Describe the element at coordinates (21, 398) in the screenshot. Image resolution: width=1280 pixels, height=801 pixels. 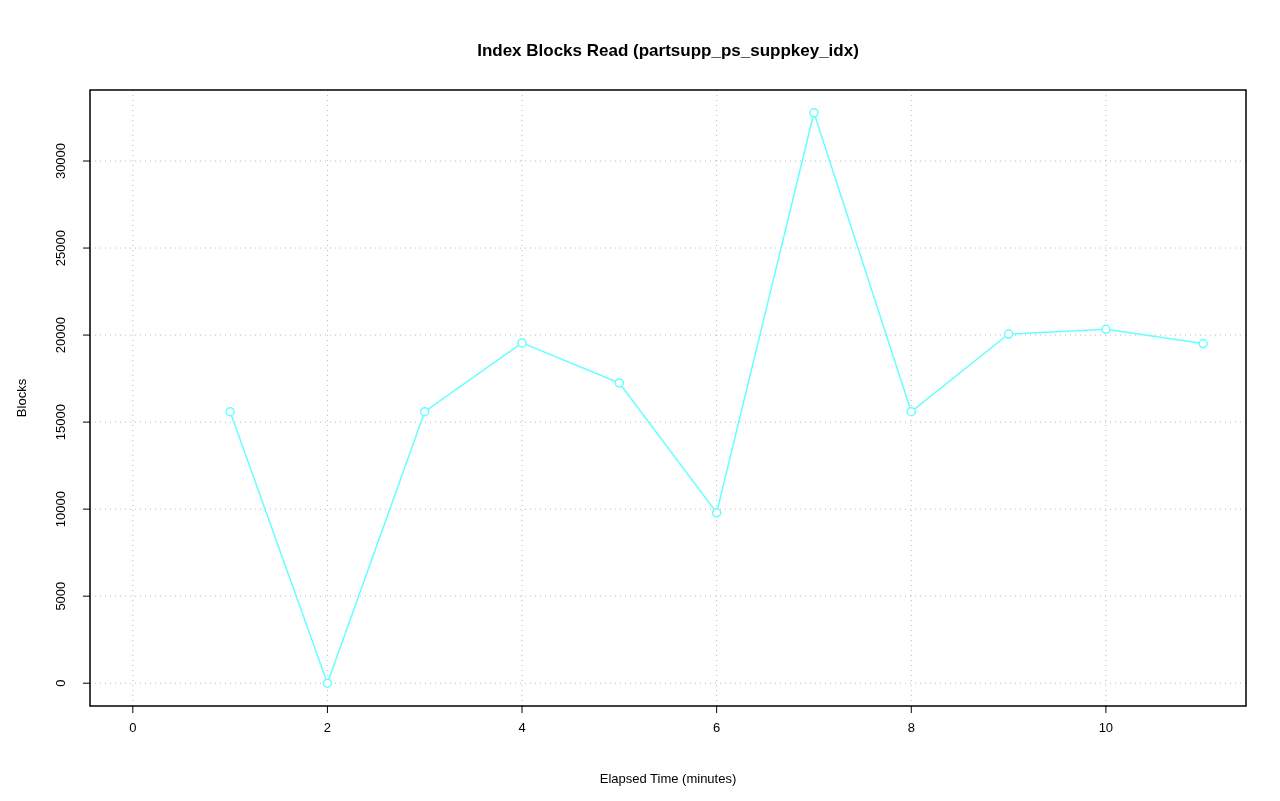
I see `y-axis-title: Blocks` at that location.